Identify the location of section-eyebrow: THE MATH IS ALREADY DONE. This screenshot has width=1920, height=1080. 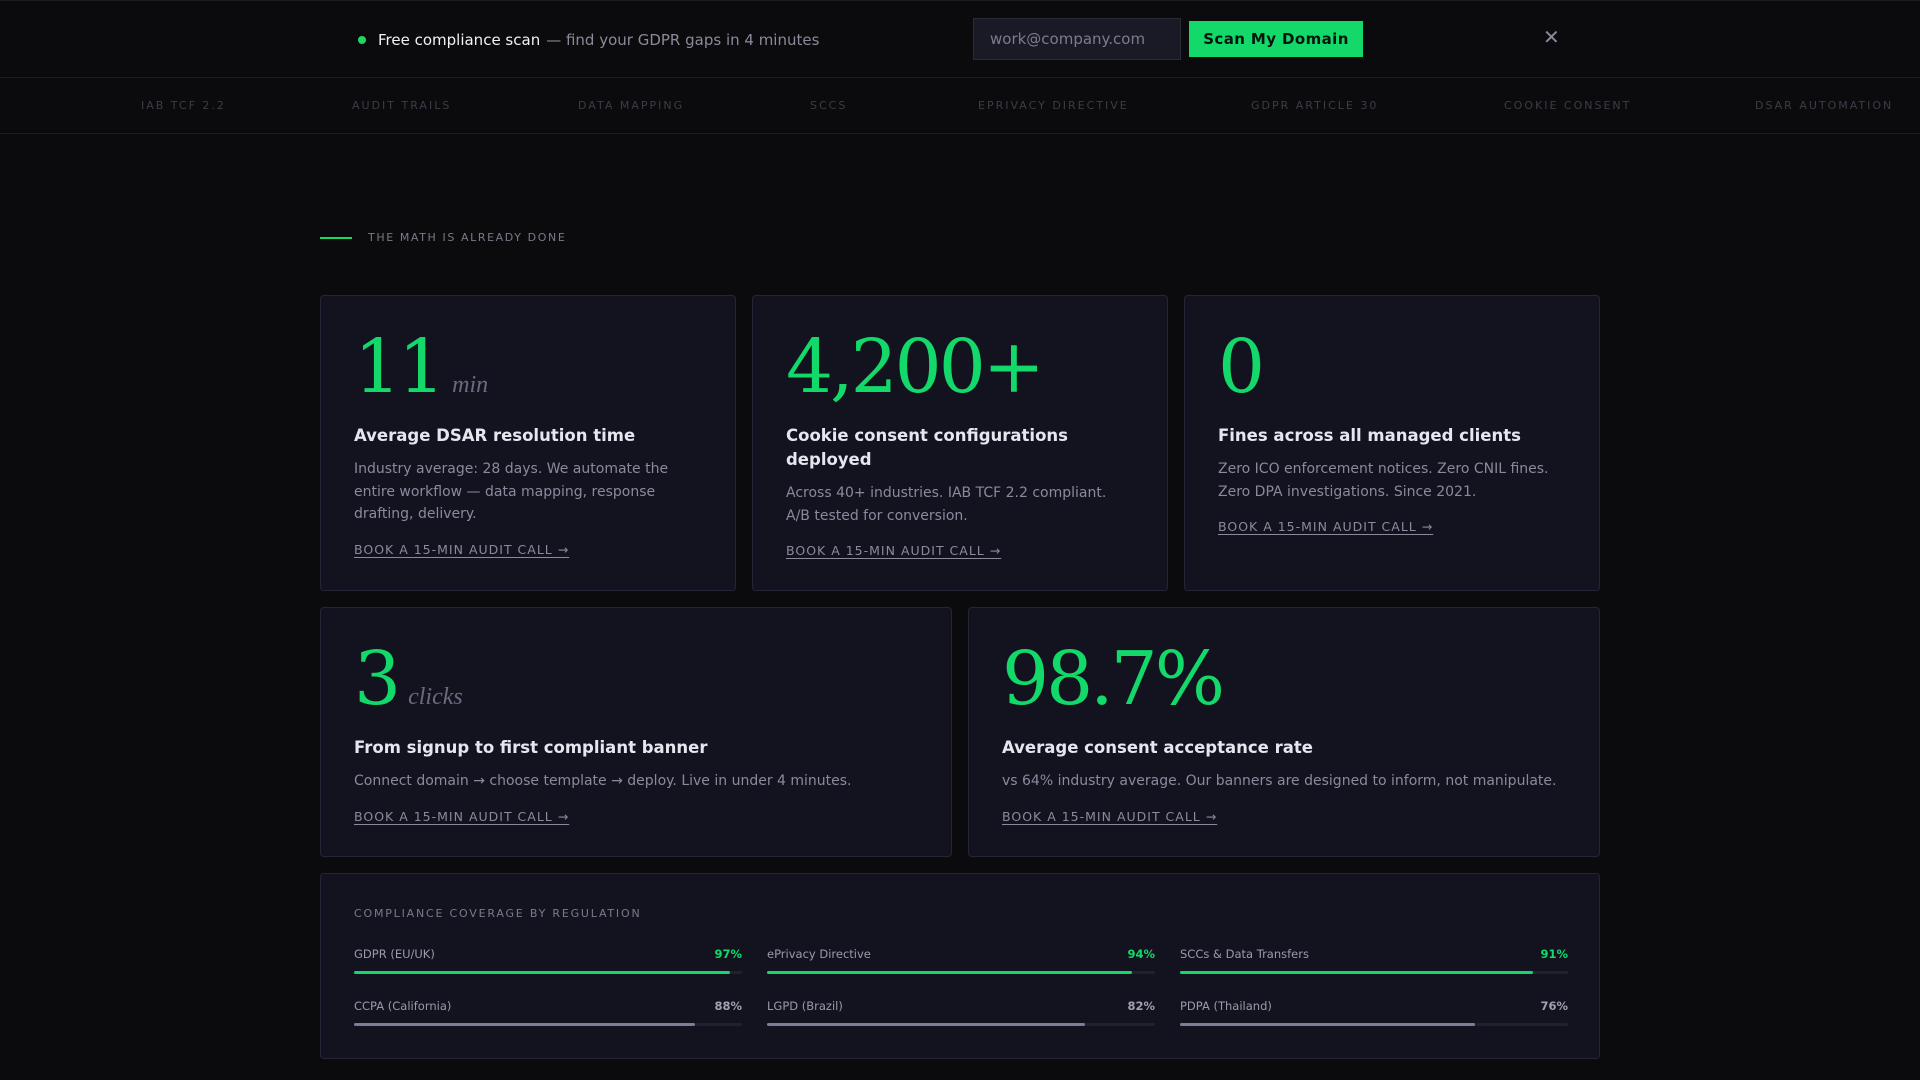
(443, 237).